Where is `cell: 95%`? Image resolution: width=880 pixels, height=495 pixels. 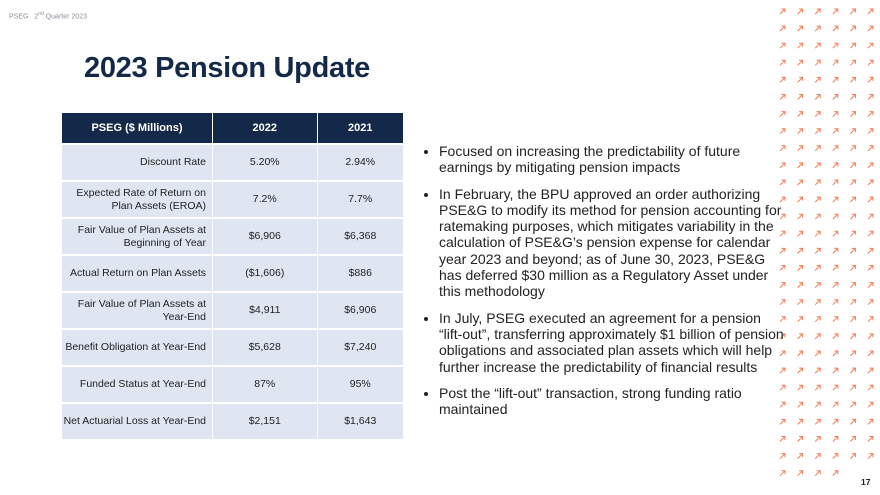
cell: 95% is located at coordinates (360, 384).